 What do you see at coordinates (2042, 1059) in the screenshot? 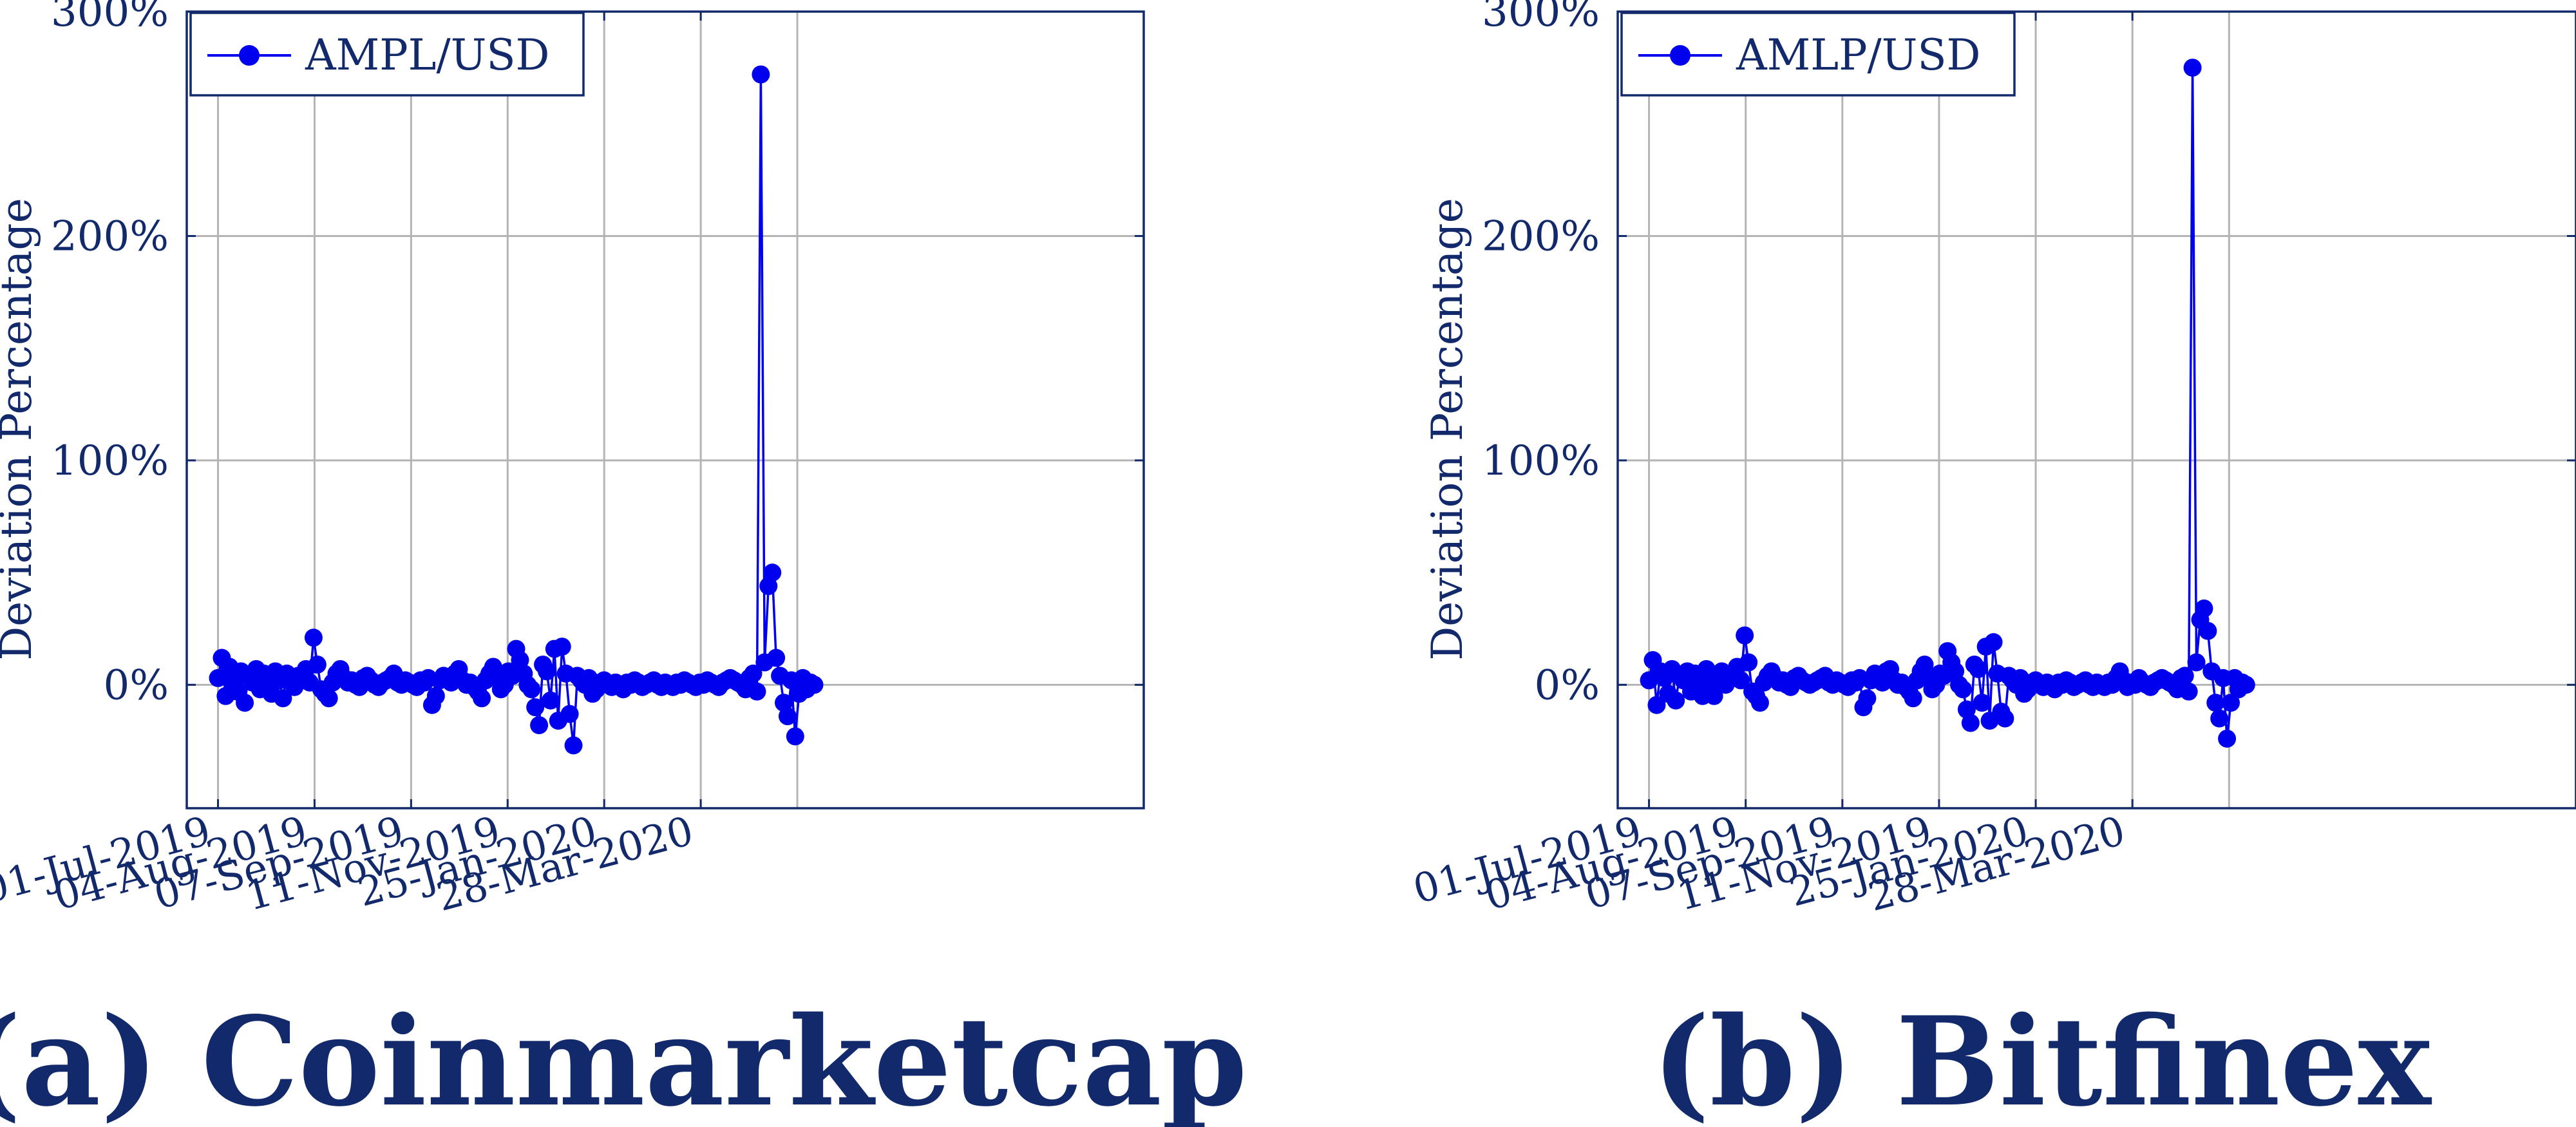
I see `panel-caption: (b) Bitfinex` at bounding box center [2042, 1059].